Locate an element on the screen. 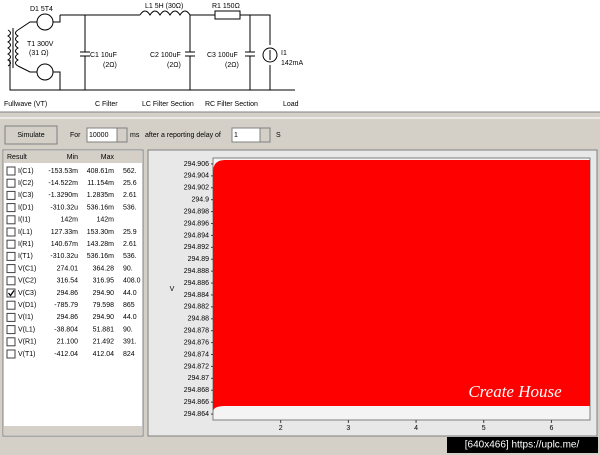 This screenshot has height=455, width=600. result-range: 562. is located at coordinates (130, 171).